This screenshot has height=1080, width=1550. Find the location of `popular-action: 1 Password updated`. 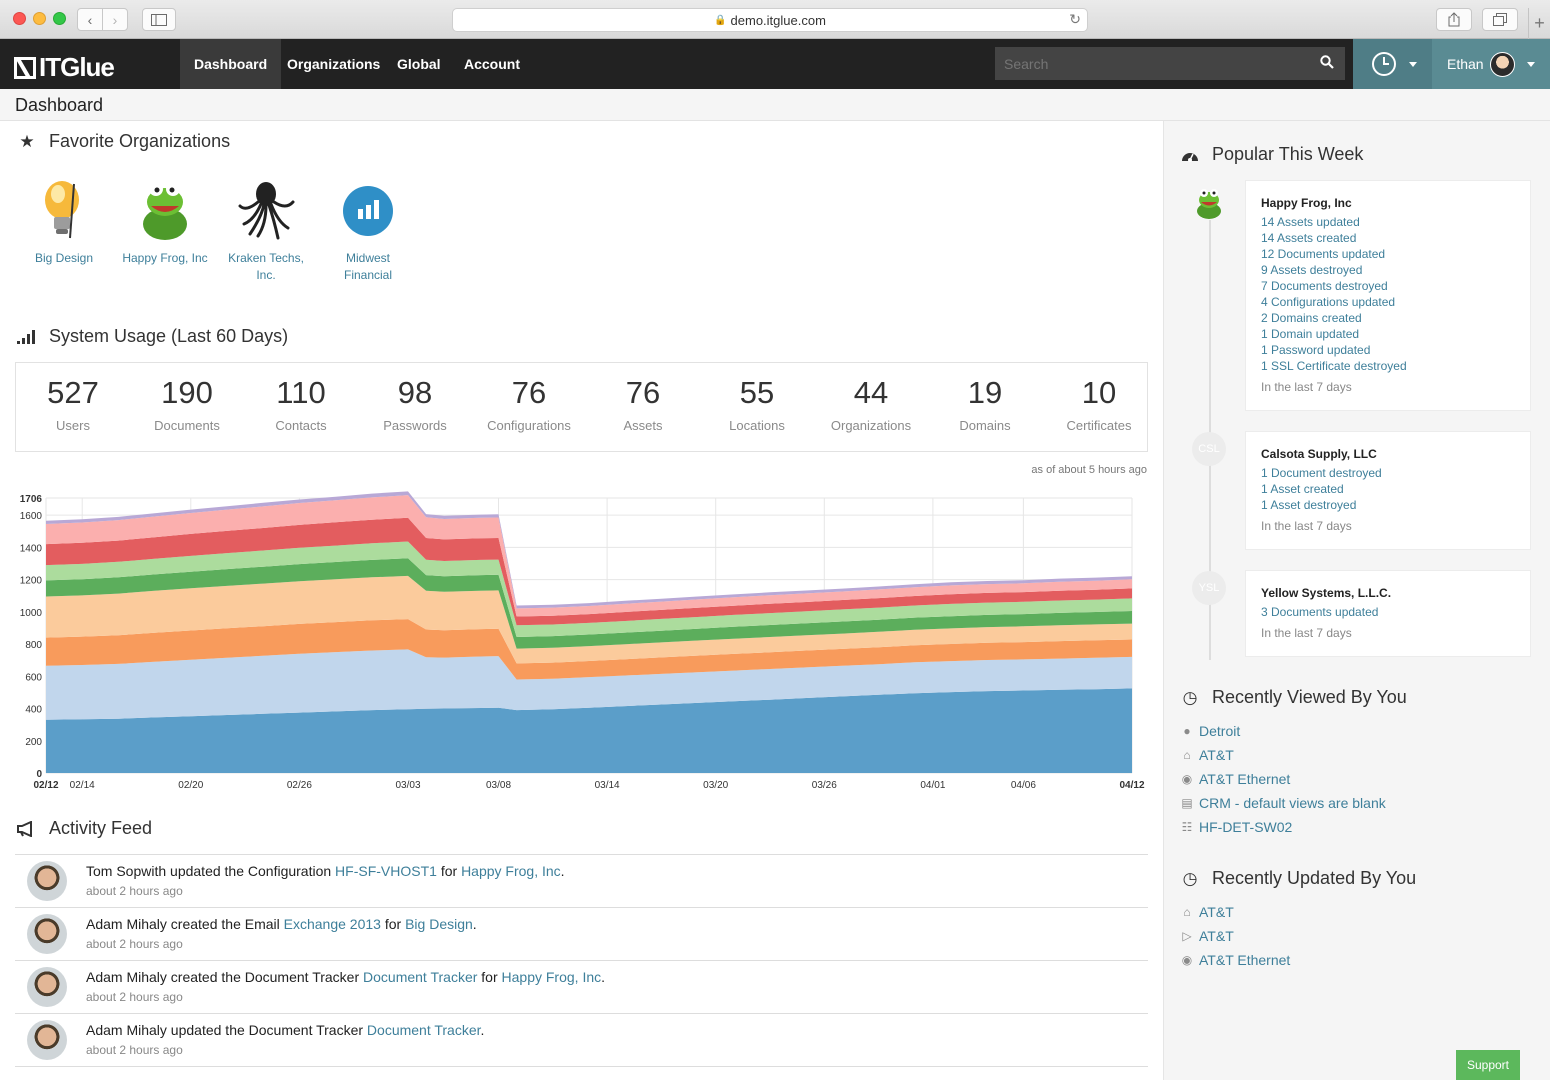

popular-action: 1 Password updated is located at coordinates (1316, 350).